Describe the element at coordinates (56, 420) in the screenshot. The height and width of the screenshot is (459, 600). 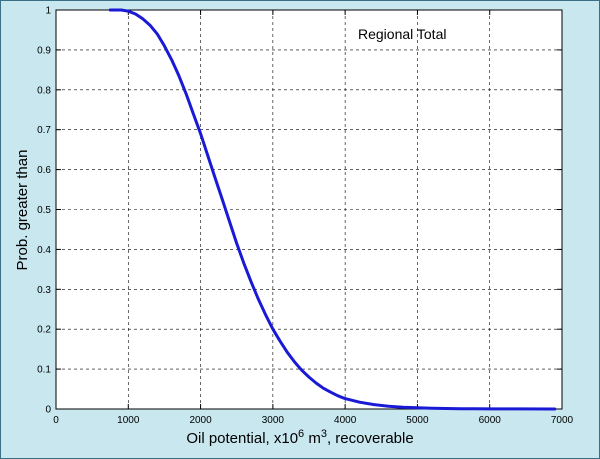
I see `x-tick-label: 0` at that location.